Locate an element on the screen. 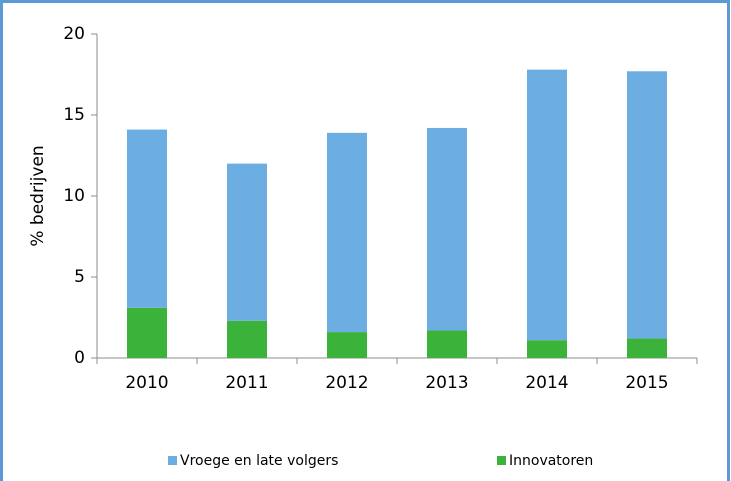 This screenshot has height=481, width=731. x-tick-label: 2013 is located at coordinates (446, 383).